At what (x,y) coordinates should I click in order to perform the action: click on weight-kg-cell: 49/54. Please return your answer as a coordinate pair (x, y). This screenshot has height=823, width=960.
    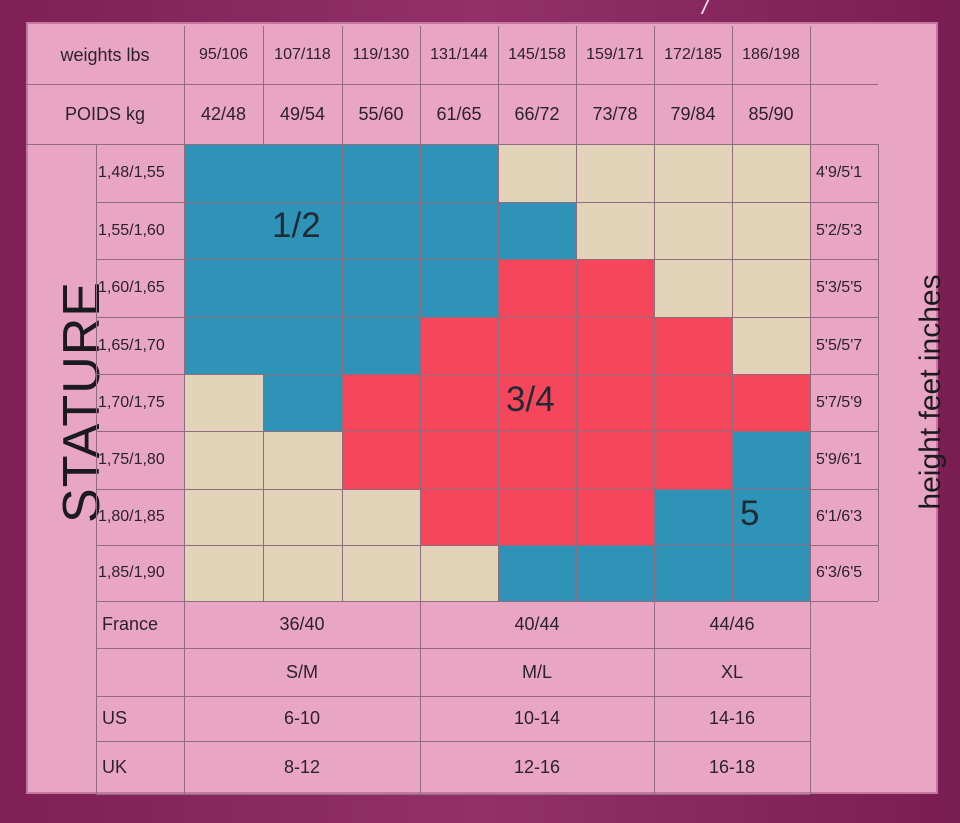
    Looking at the image, I should click on (302, 113).